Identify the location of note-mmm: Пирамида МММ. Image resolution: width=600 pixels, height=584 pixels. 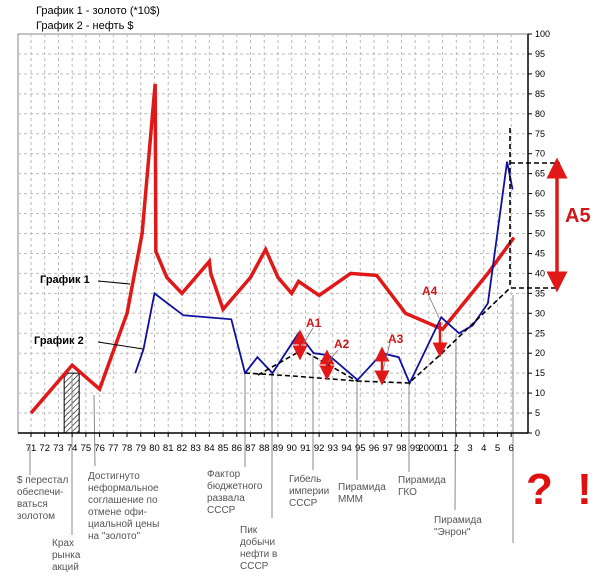
(362, 493).